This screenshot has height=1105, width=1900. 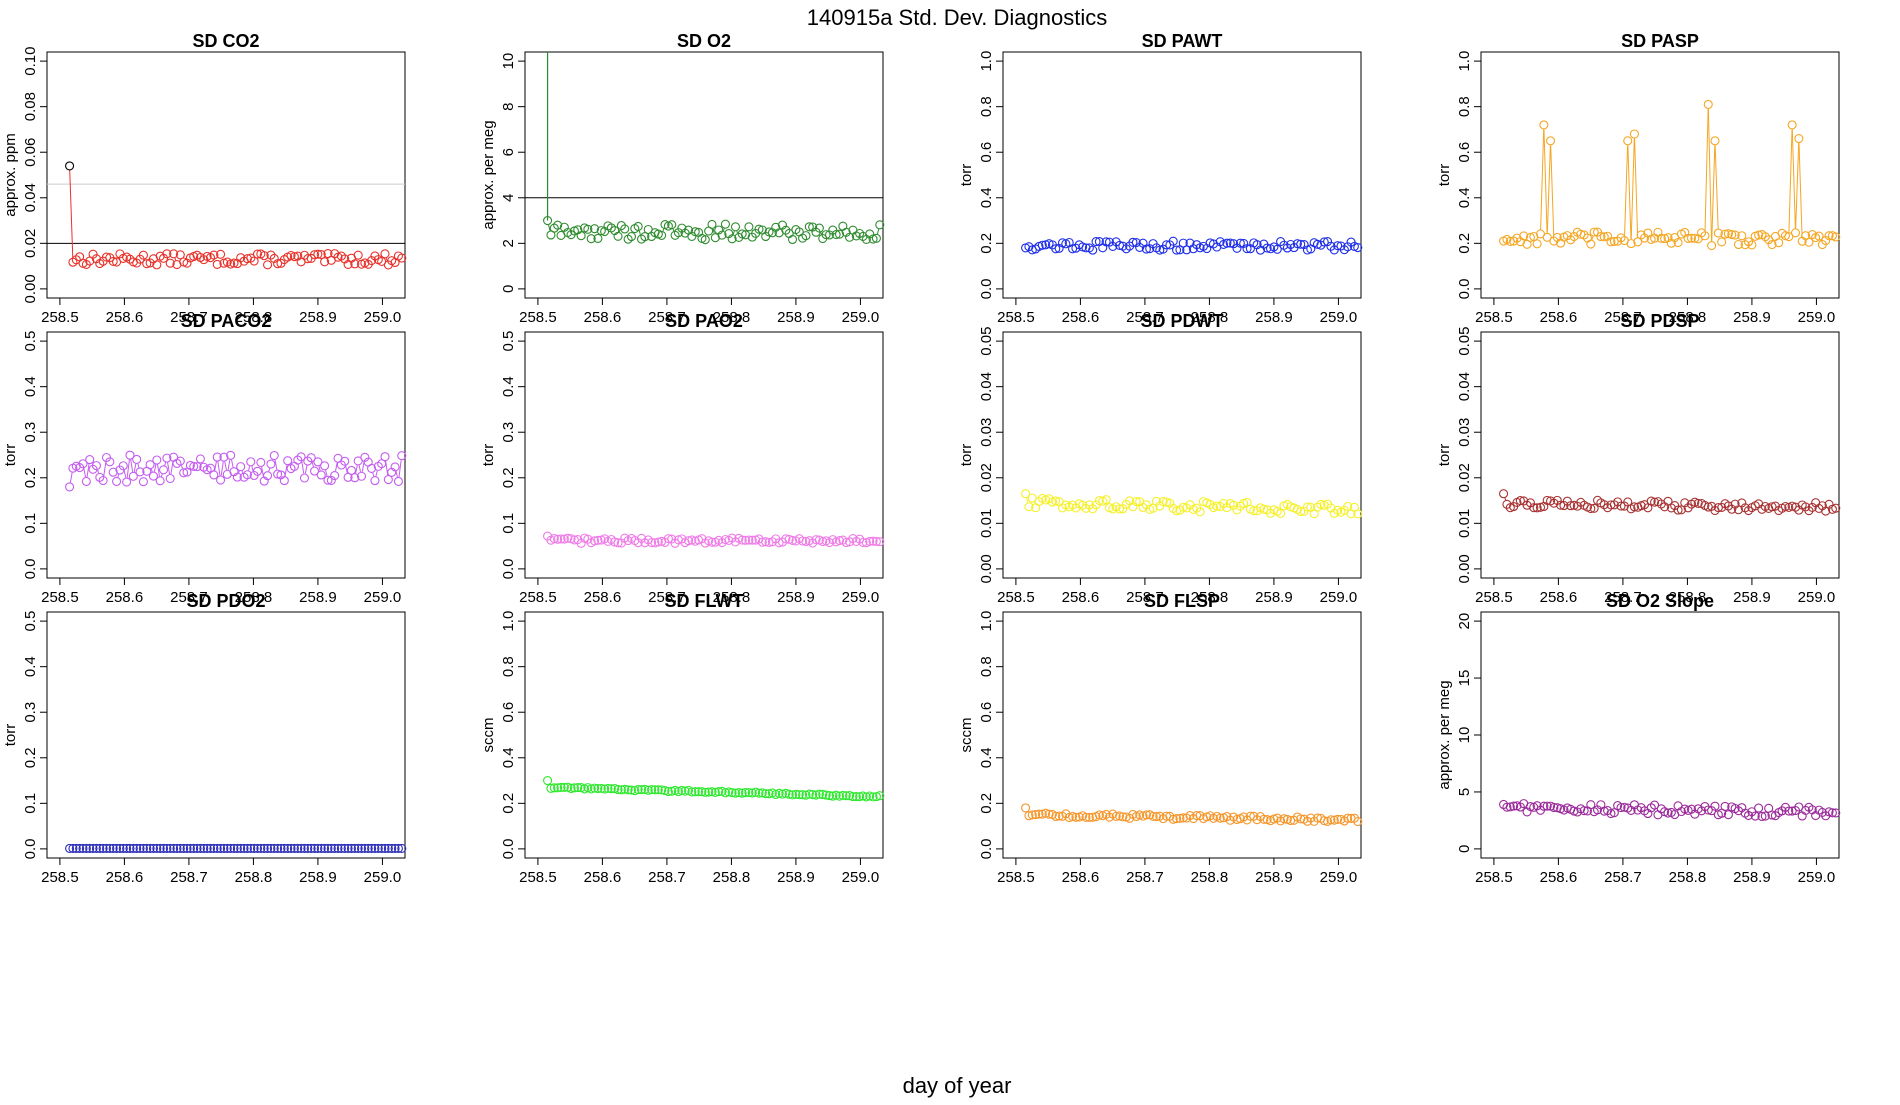 What do you see at coordinates (714, 148) in the screenshot?
I see `data-points` at bounding box center [714, 148].